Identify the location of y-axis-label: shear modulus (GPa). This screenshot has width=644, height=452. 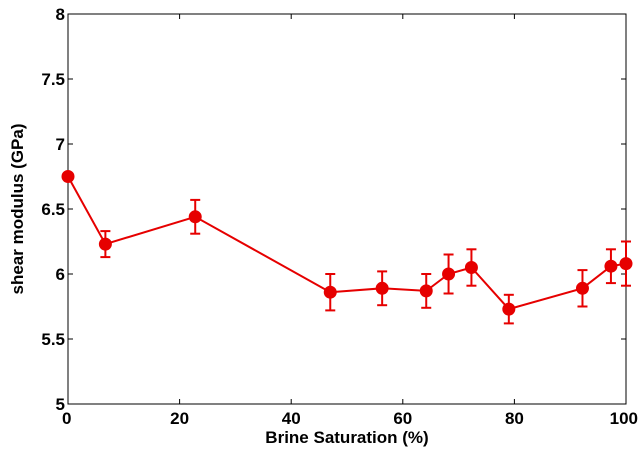
(17, 209).